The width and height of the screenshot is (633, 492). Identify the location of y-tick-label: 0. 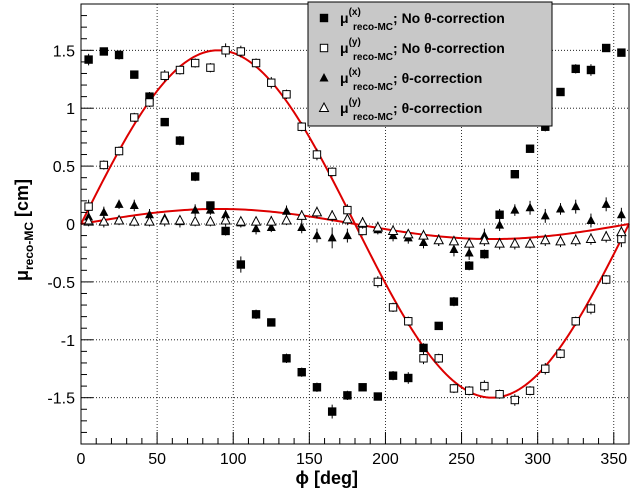
(70, 225).